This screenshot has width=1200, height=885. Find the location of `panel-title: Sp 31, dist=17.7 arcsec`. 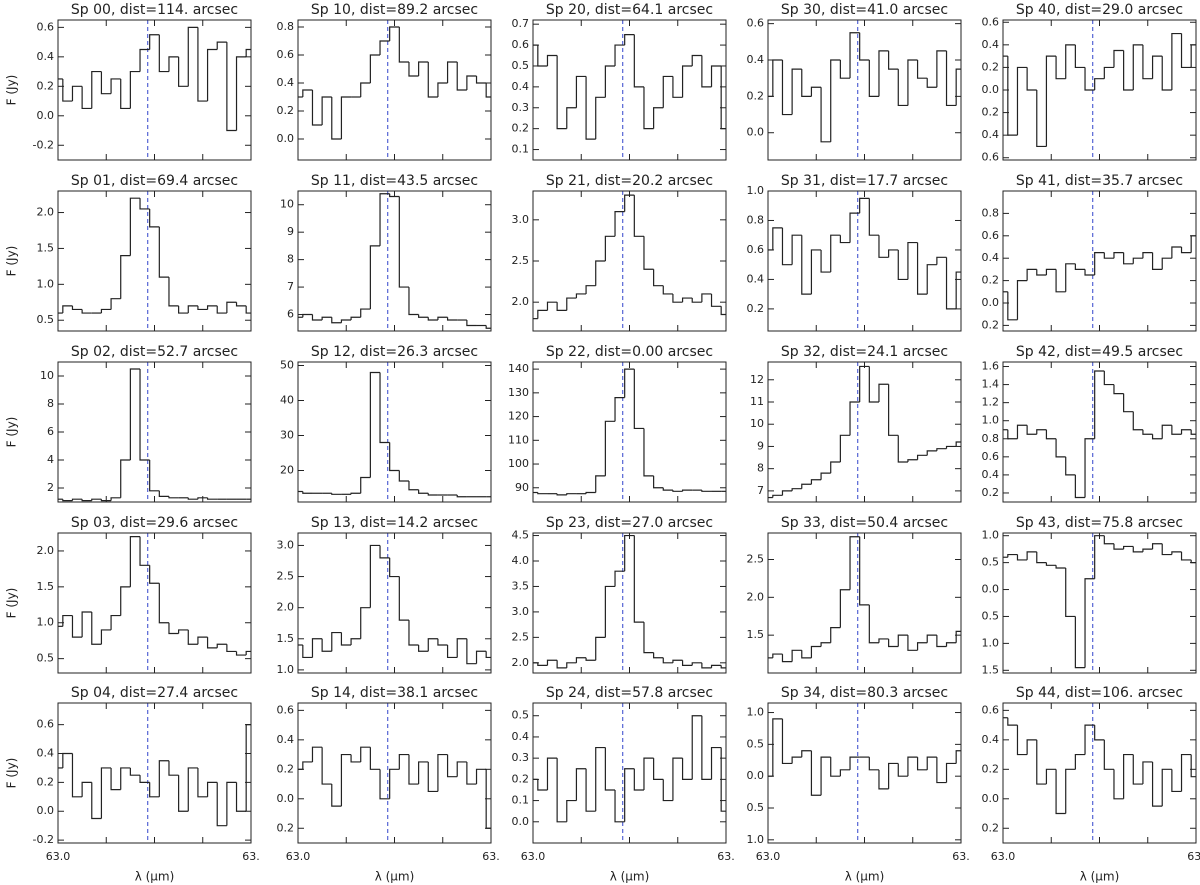

panel-title: Sp 31, dist=17.7 arcsec is located at coordinates (864, 181).